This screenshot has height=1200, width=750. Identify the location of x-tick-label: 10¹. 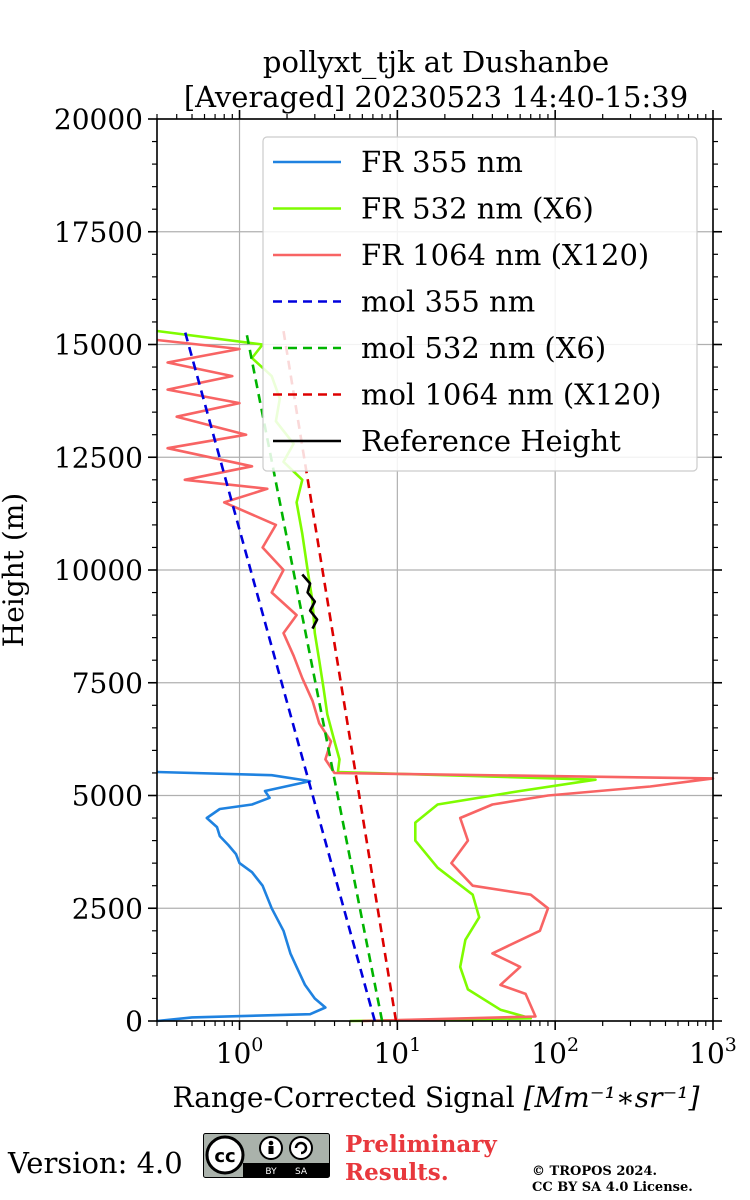
(397, 1052).